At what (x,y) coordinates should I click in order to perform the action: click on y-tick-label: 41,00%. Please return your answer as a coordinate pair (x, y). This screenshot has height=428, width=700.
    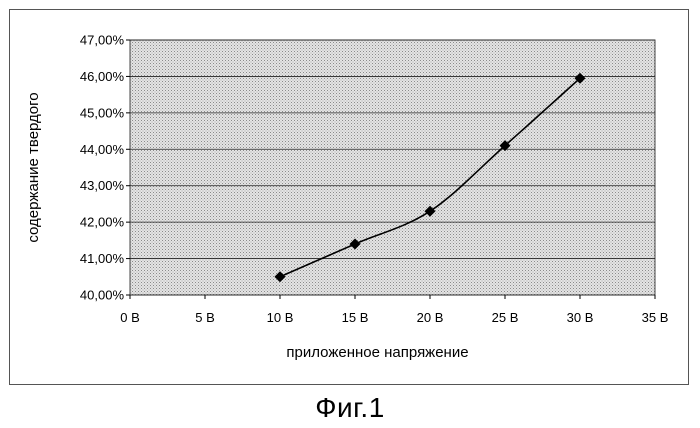
    Looking at the image, I should click on (102, 258).